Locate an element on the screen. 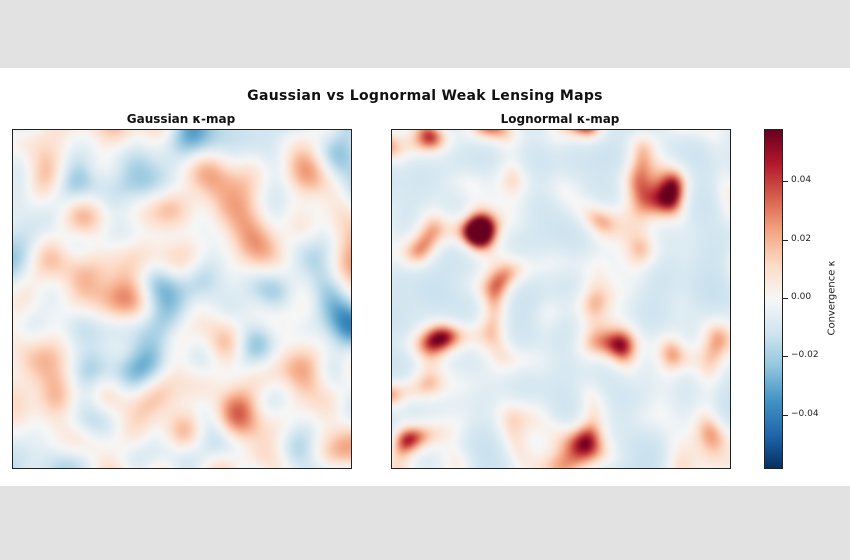  colorbar-tick-label: 0.00 is located at coordinates (801, 297).